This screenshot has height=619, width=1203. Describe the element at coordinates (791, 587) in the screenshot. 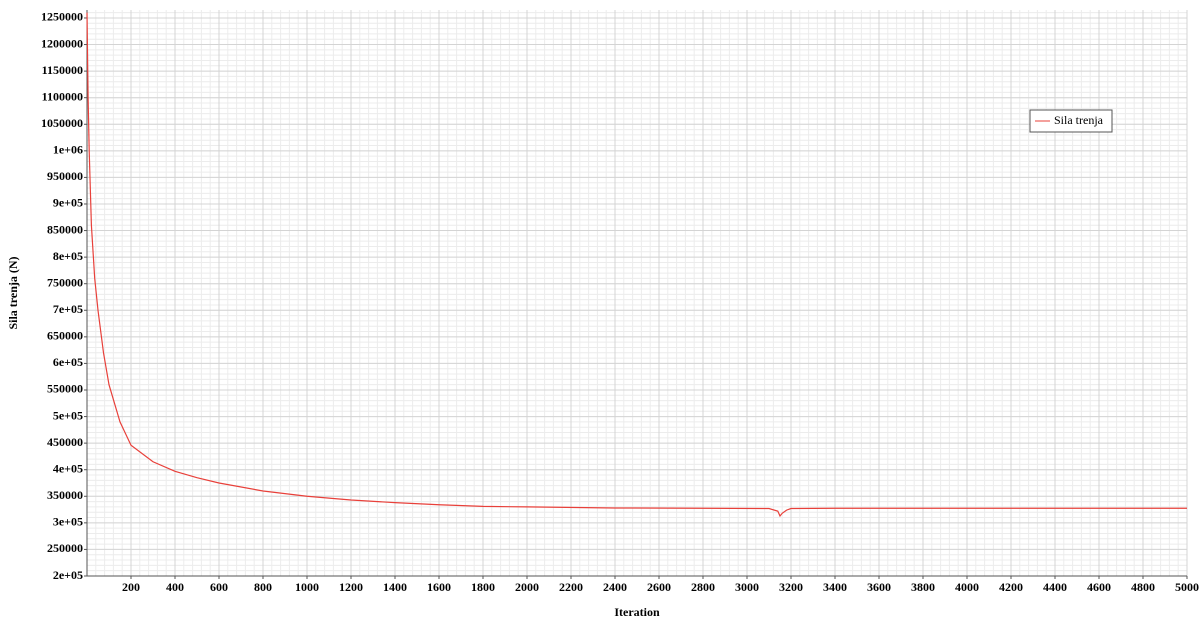

I see `x-tick-label: 3200` at that location.